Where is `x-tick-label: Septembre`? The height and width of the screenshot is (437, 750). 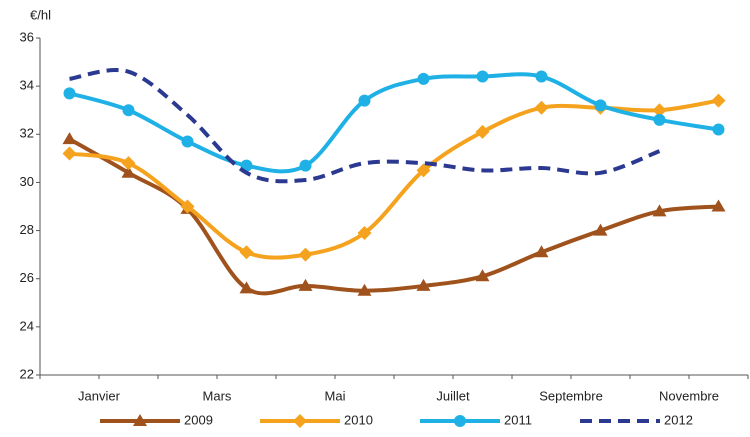
x-tick-label: Septembre is located at coordinates (571, 395).